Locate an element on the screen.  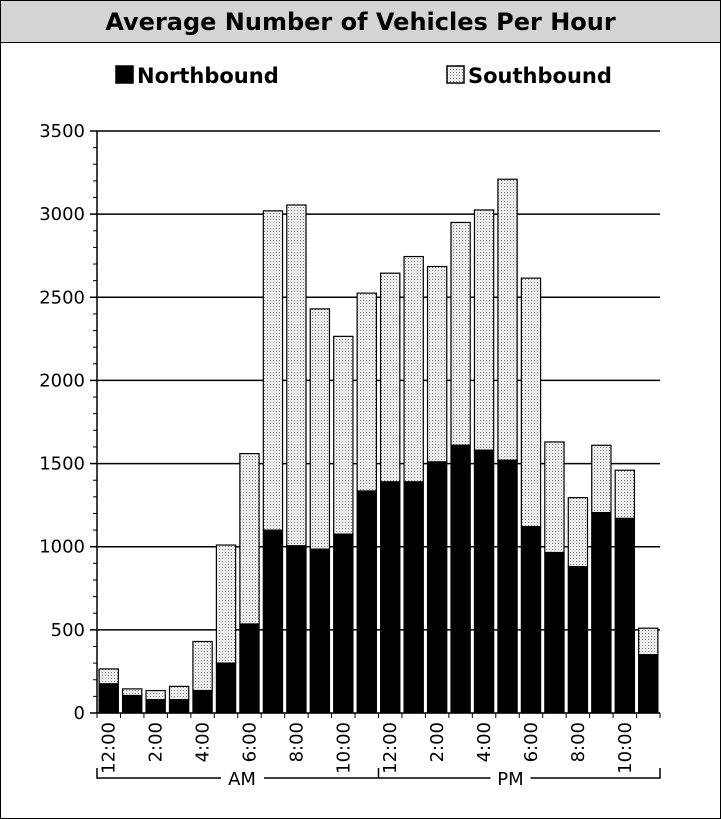
bar-southbound-6AM is located at coordinates (249, 538).